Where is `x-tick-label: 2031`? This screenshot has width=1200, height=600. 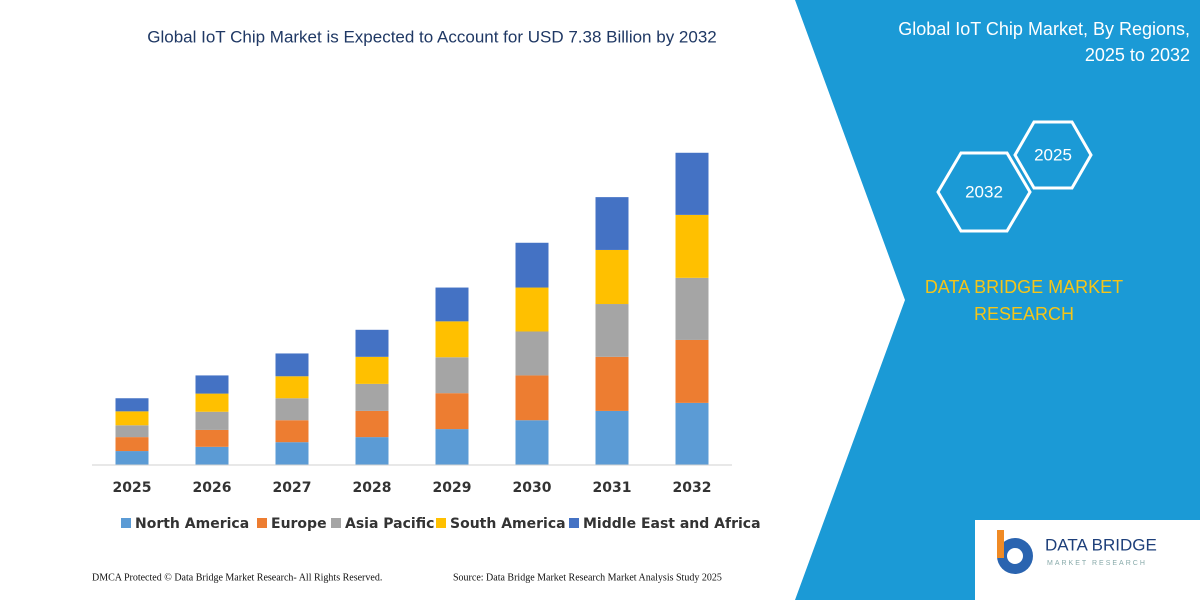 x-tick-label: 2031 is located at coordinates (612, 488).